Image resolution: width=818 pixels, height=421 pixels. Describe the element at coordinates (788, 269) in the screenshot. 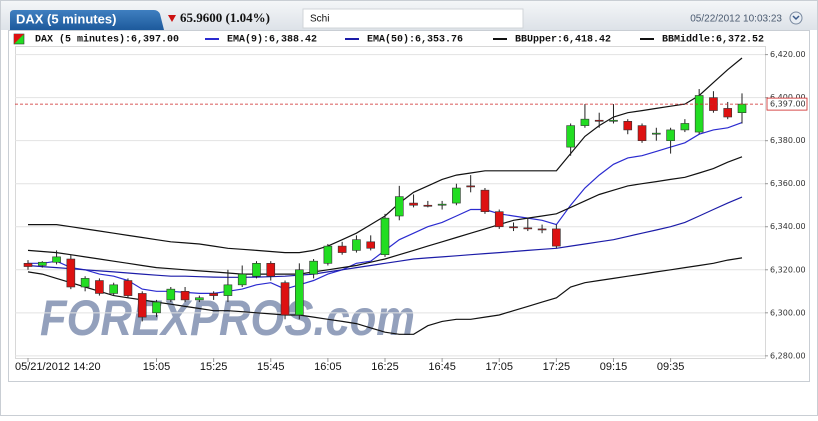

I see `y-tick-label: 6,320.00` at that location.